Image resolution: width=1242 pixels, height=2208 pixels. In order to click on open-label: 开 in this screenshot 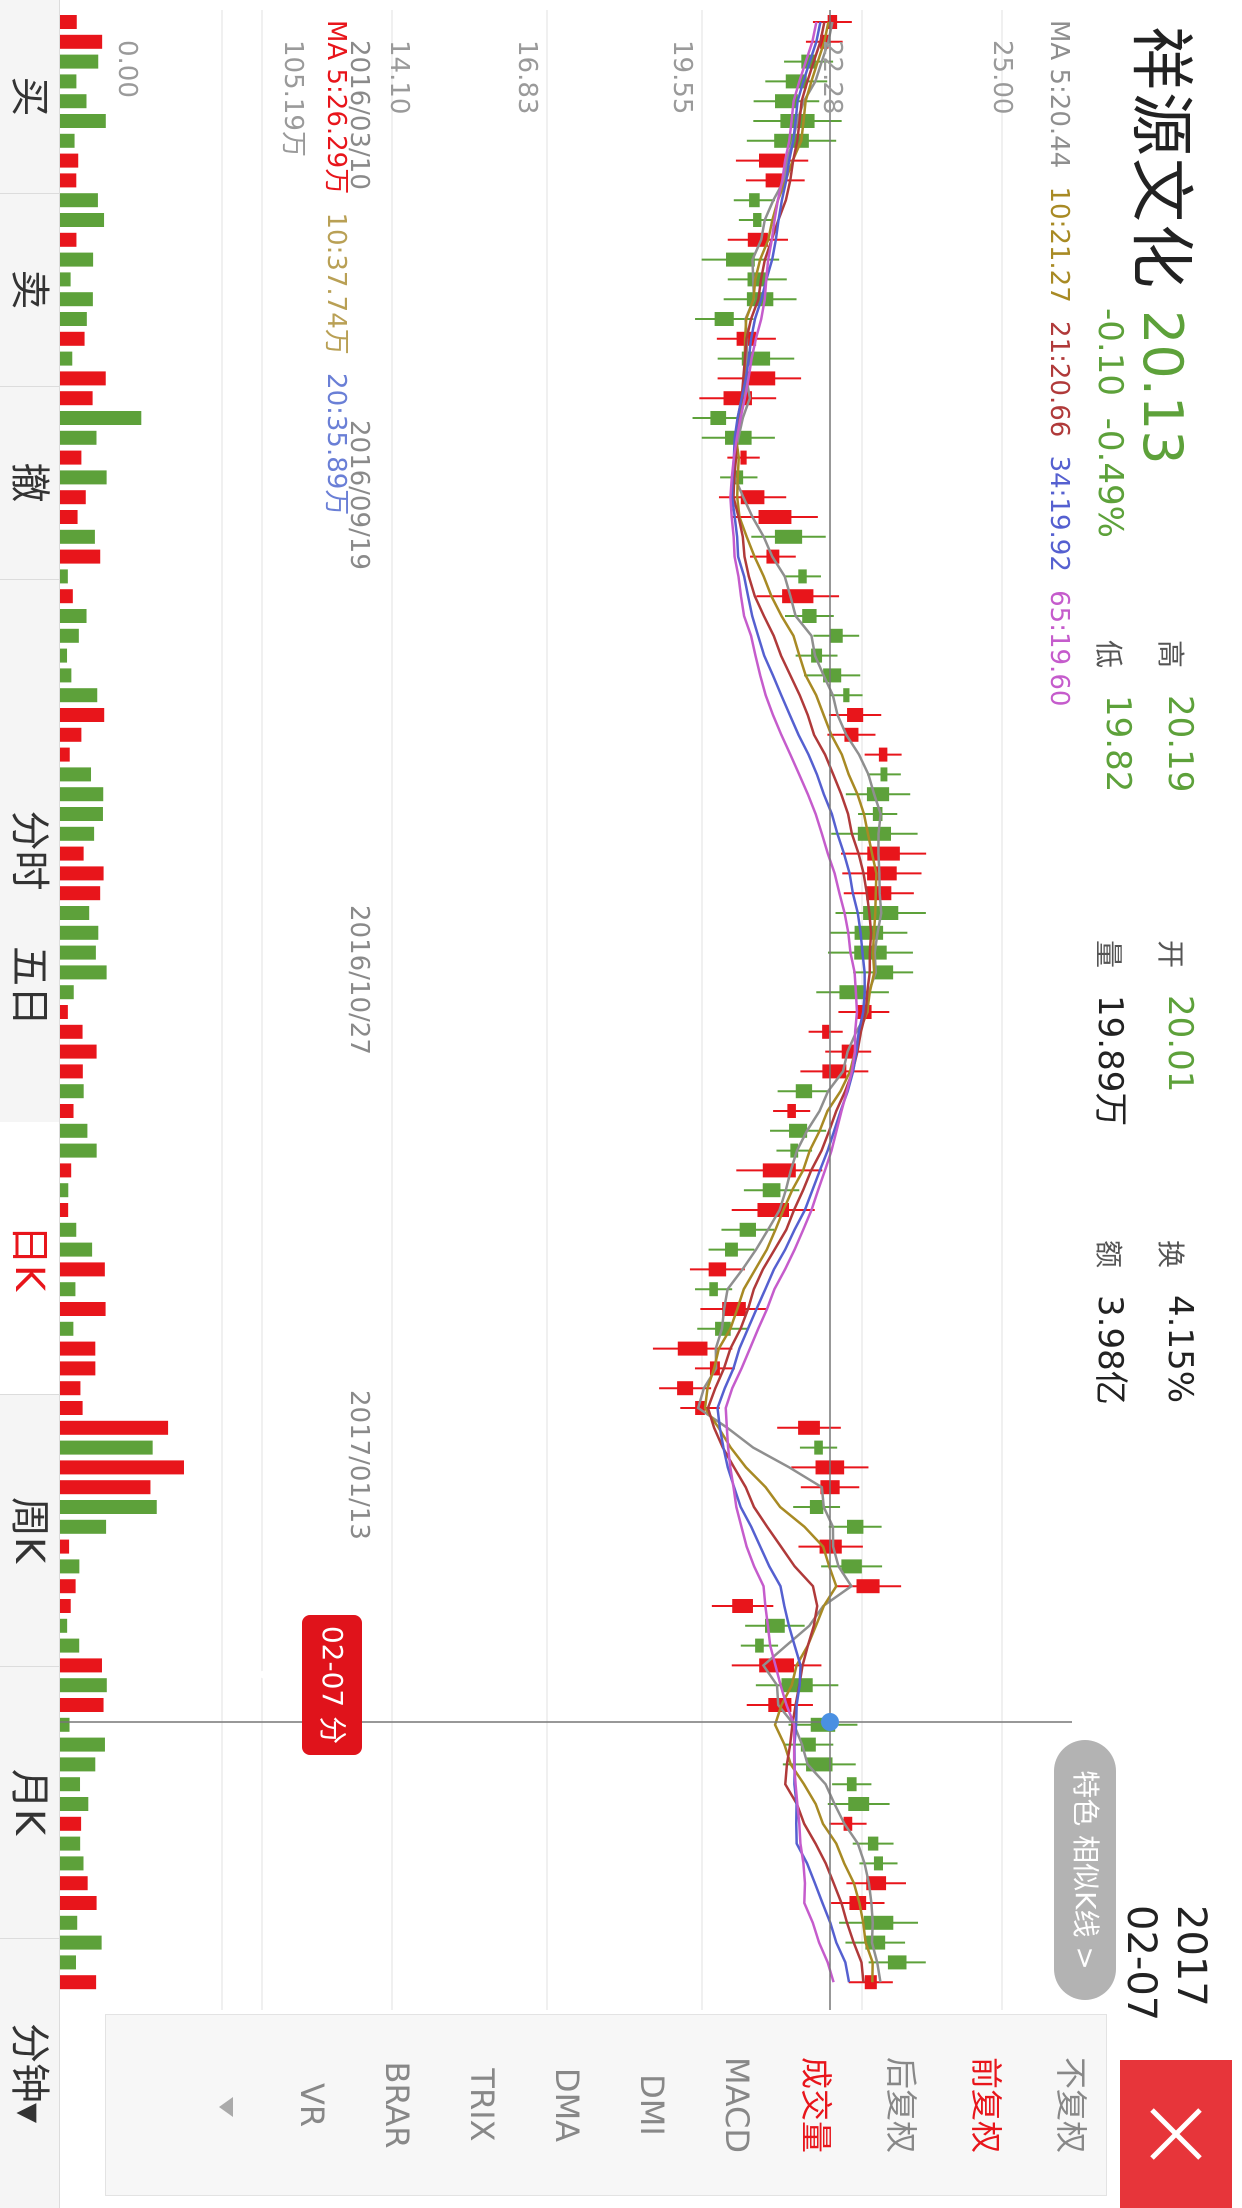, I will do `click(1170, 954)`.